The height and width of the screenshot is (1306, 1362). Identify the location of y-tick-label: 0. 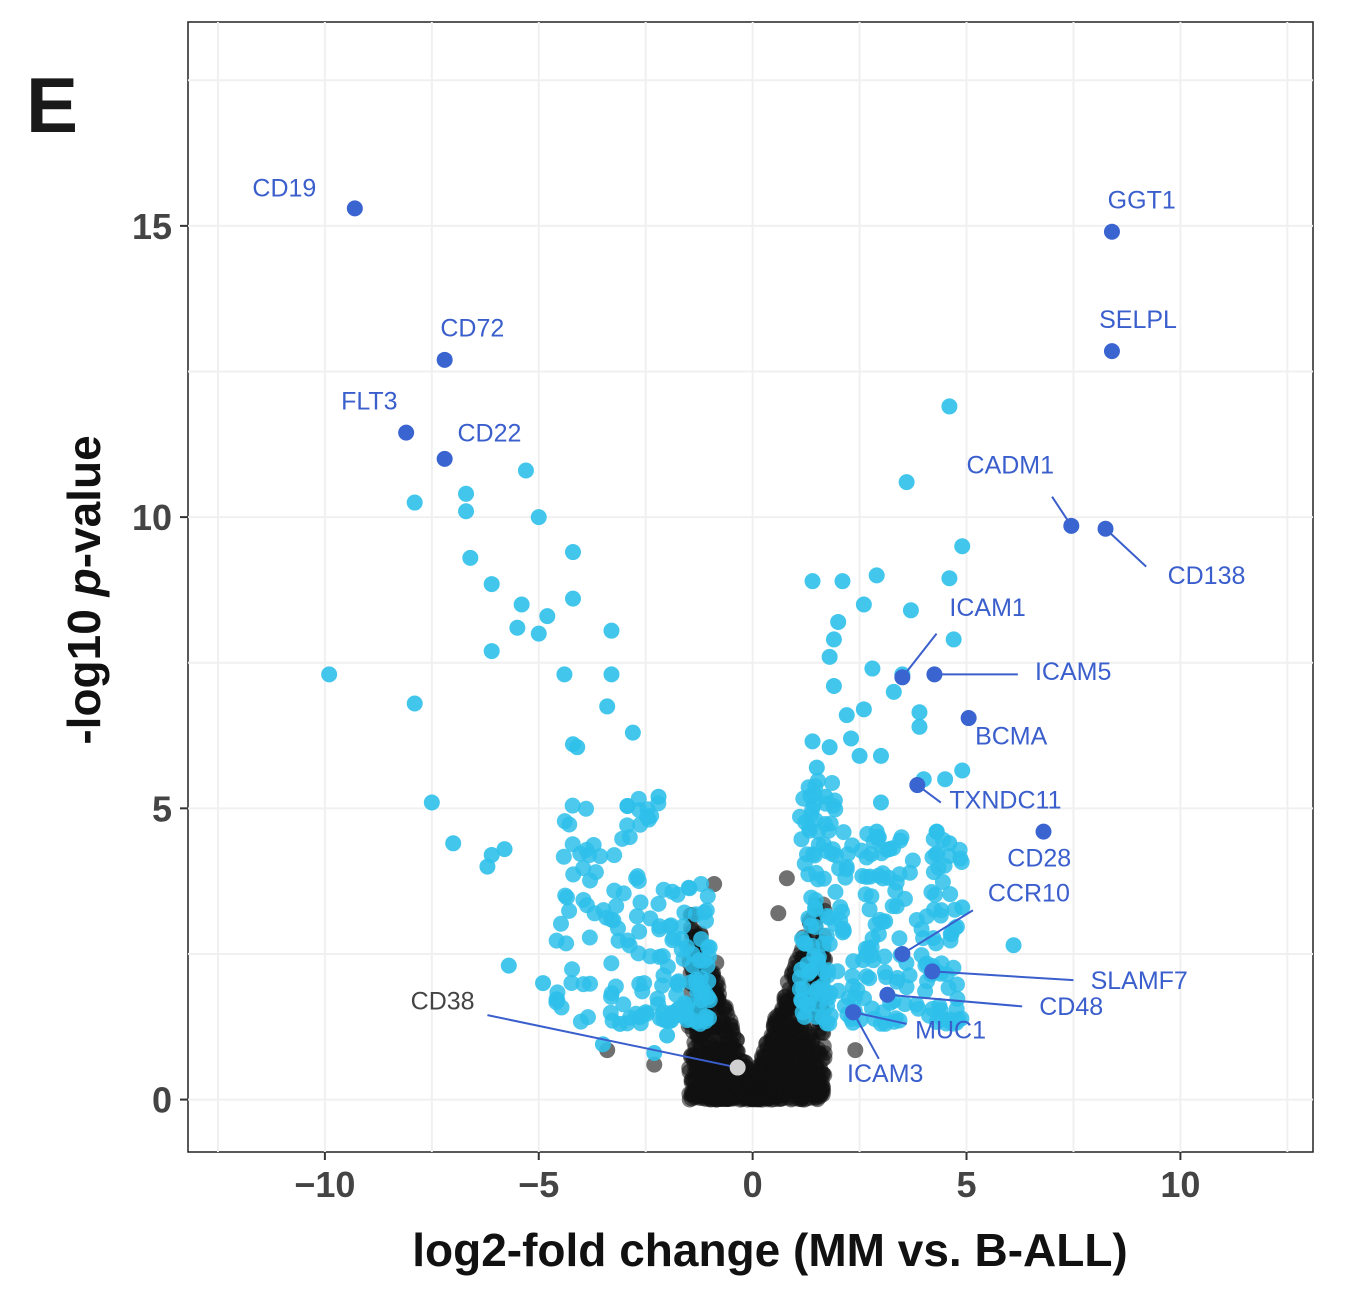
(162, 1100).